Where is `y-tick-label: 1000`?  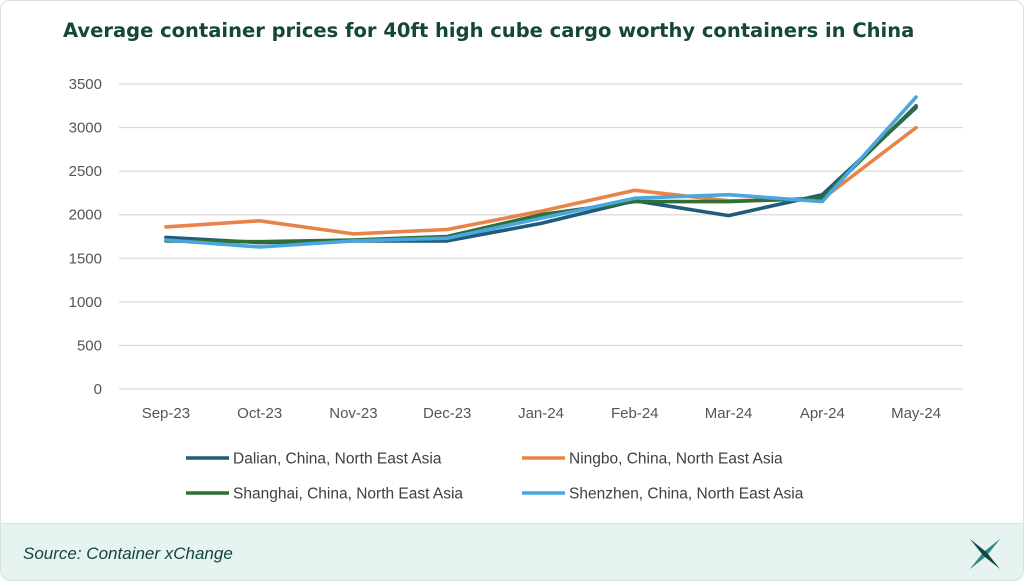 y-tick-label: 1000 is located at coordinates (85, 302).